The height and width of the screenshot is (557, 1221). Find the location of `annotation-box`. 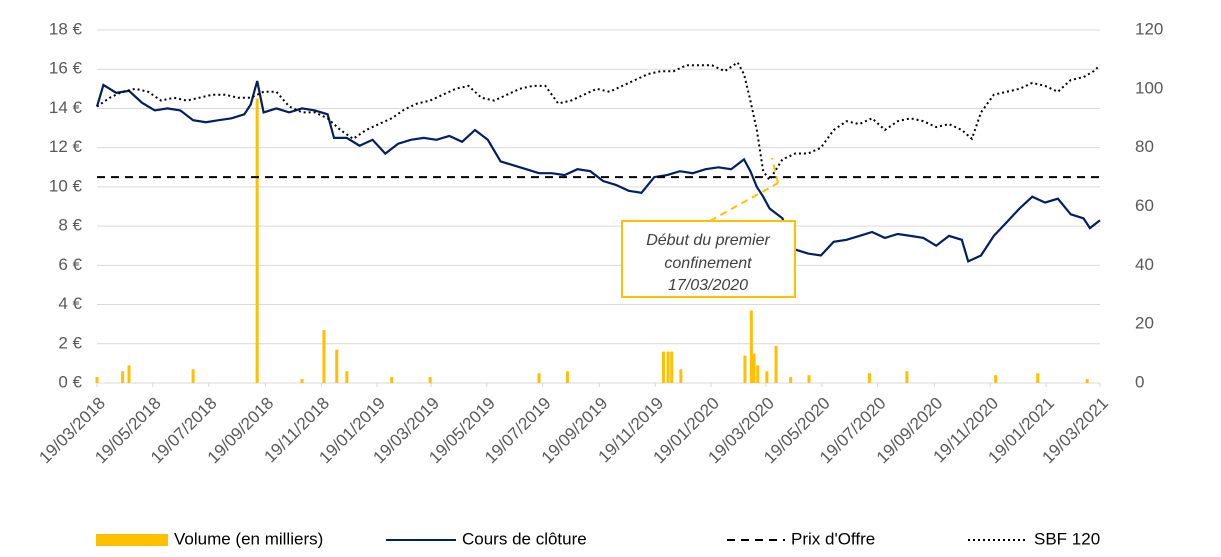

annotation-box is located at coordinates (708, 259).